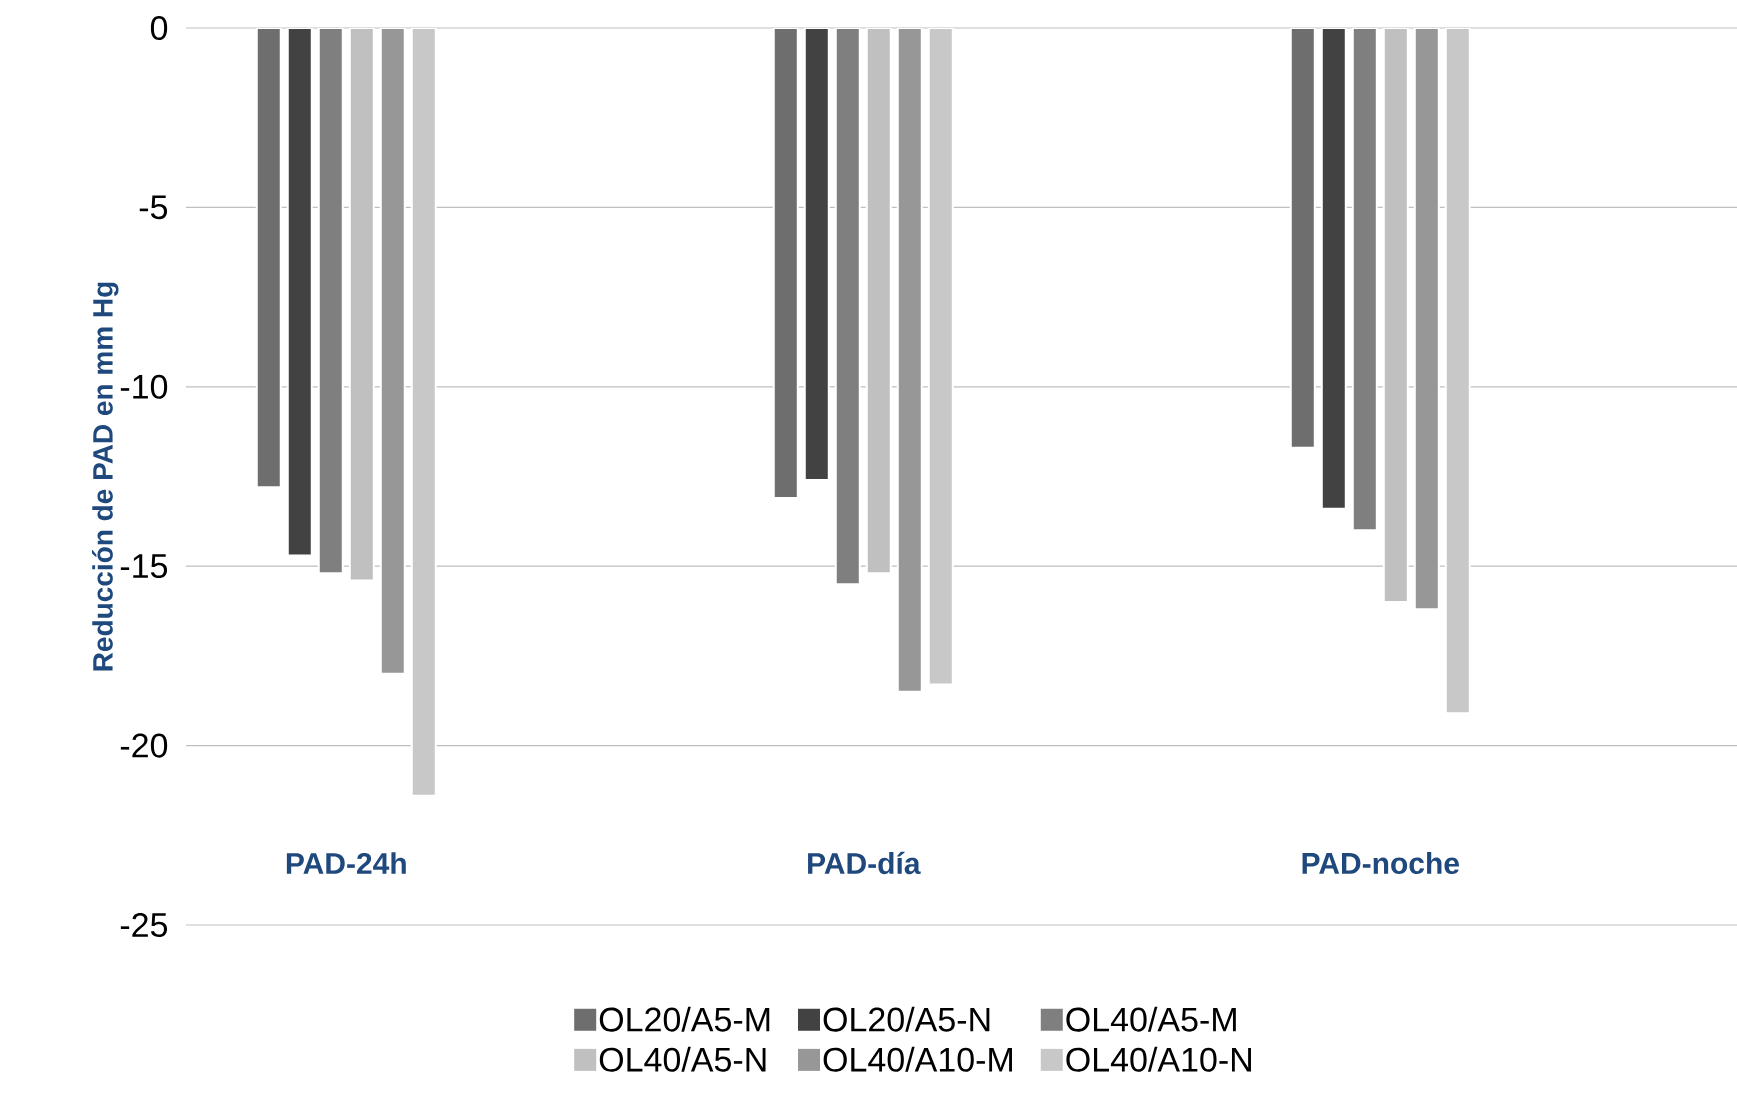  I want to click on y-tick-label: -15, so click(144, 566).